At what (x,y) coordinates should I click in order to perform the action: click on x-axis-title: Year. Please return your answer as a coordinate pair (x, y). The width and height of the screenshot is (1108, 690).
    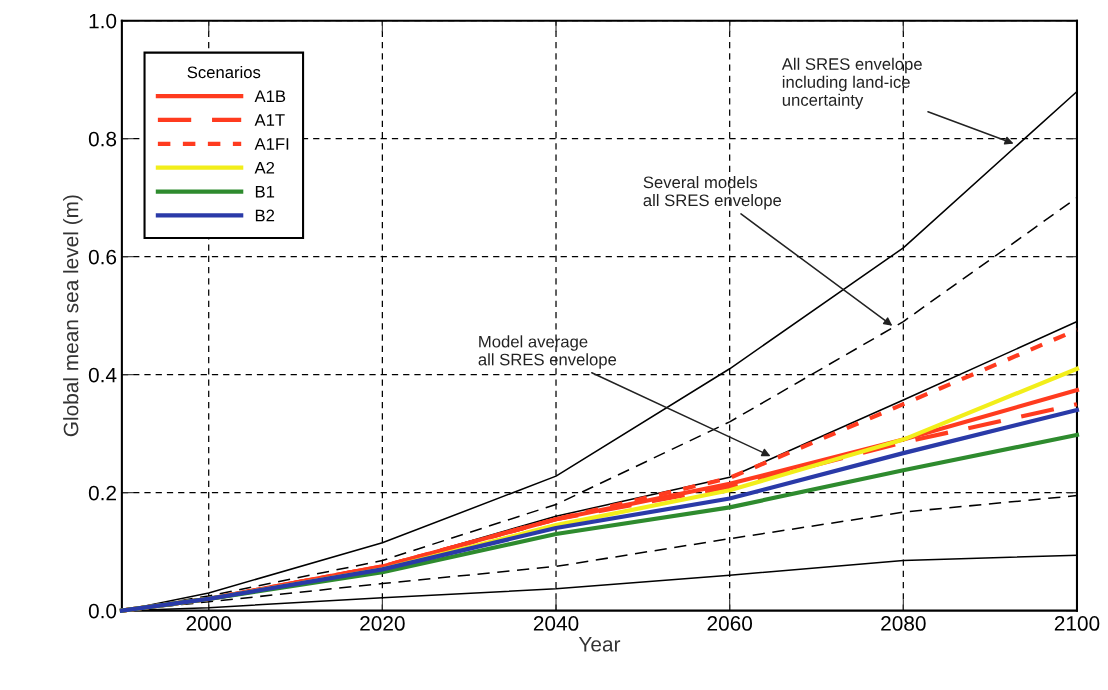
    Looking at the image, I should click on (599, 644).